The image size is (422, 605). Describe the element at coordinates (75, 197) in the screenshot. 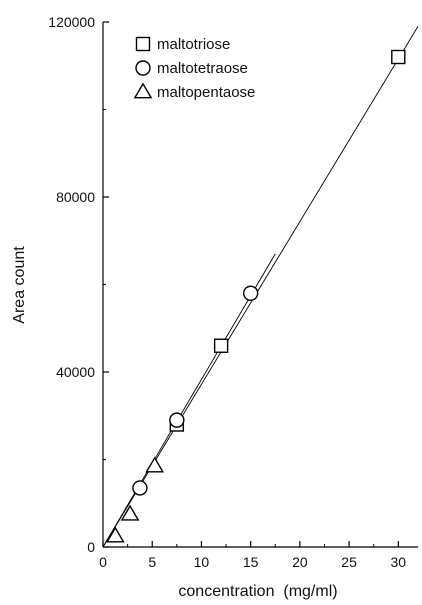

I see `y-tick-label: 80000` at that location.